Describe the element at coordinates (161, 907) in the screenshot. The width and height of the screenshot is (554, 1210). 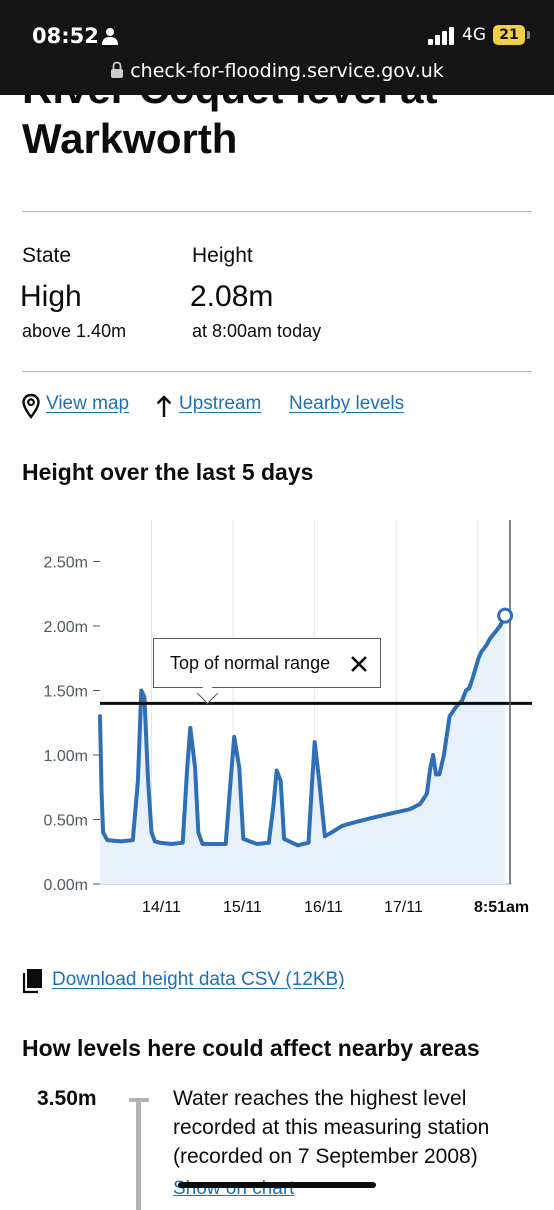
I see `x-tick-label: 14/11` at that location.